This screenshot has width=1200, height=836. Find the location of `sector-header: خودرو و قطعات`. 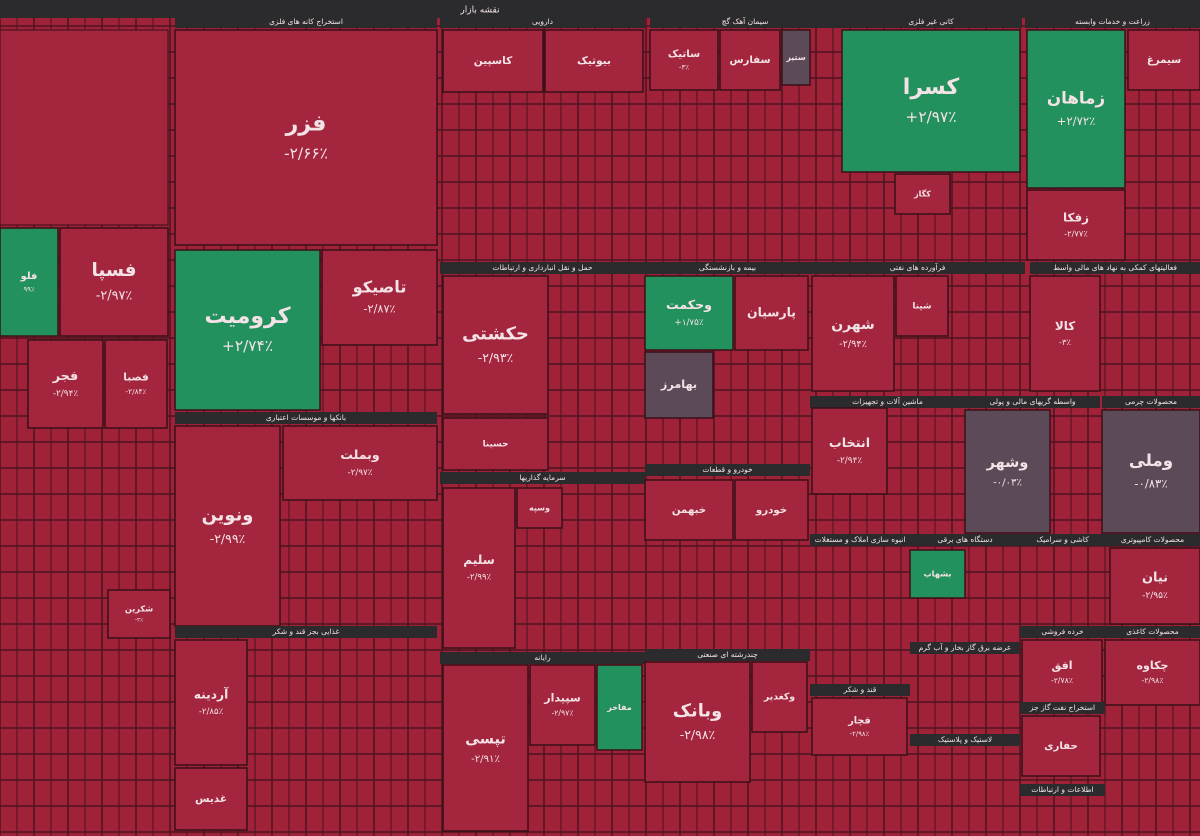

sector-header: خودرو و قطعات is located at coordinates (727, 469).